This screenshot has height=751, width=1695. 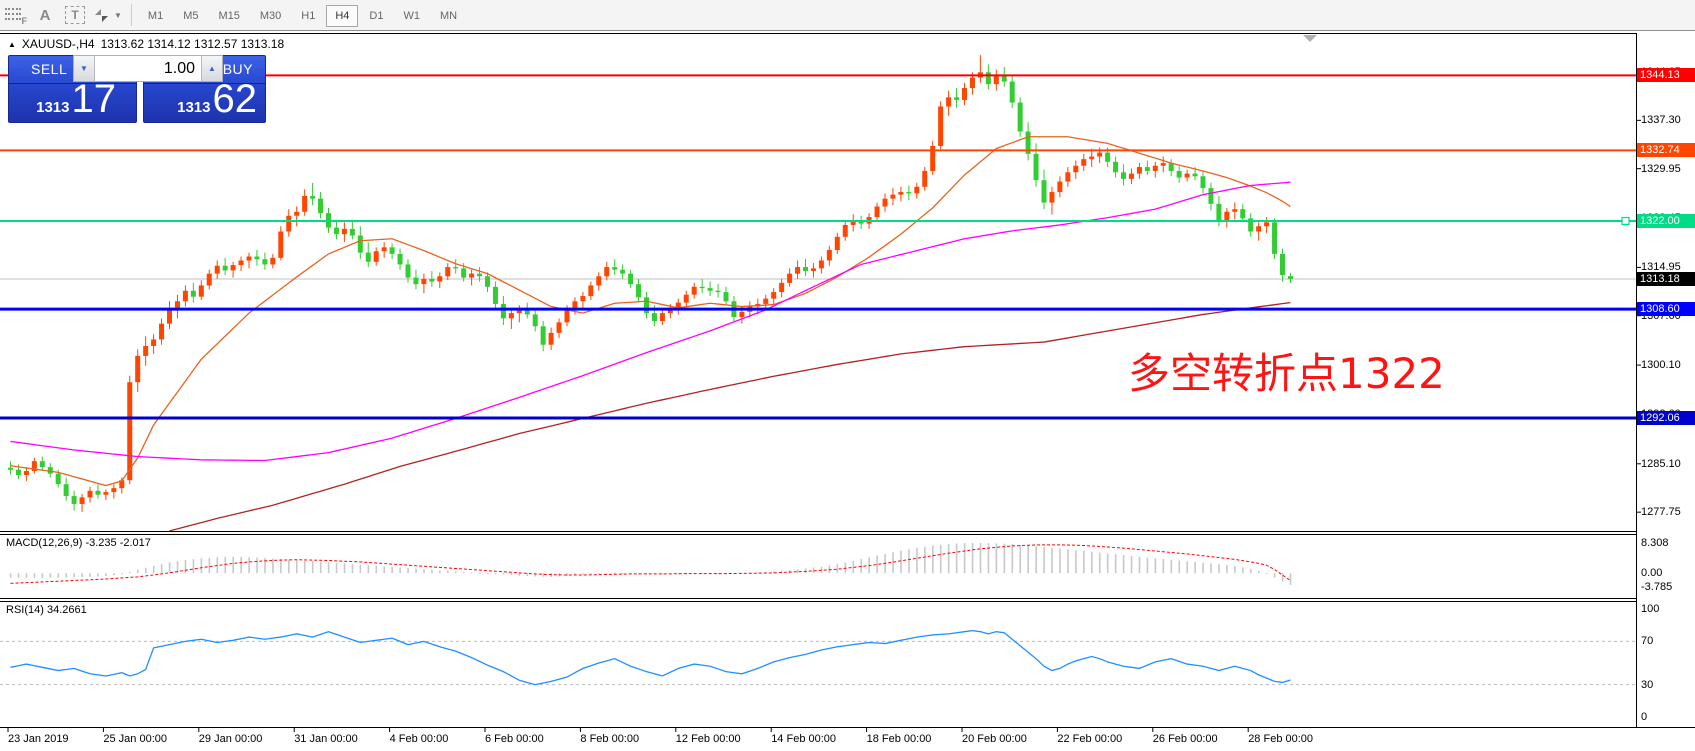 What do you see at coordinates (1625, 221) in the screenshot?
I see `line-selection-handle` at bounding box center [1625, 221].